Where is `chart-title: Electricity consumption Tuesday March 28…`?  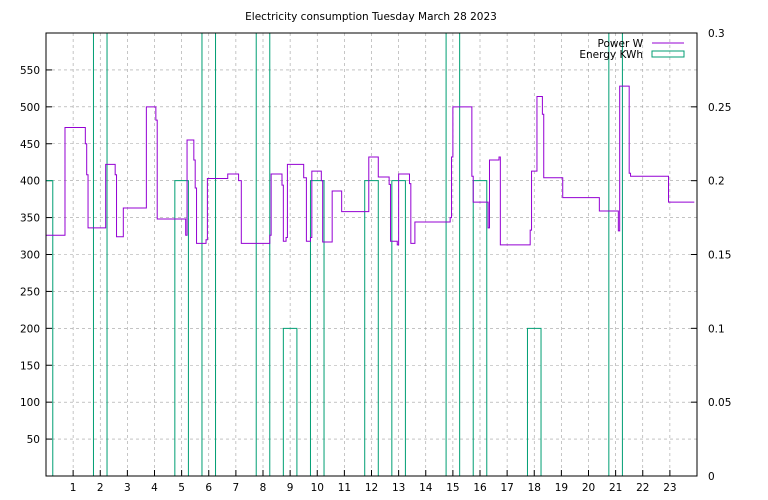 chart-title: Electricity consumption Tuesday March 28… is located at coordinates (371, 17).